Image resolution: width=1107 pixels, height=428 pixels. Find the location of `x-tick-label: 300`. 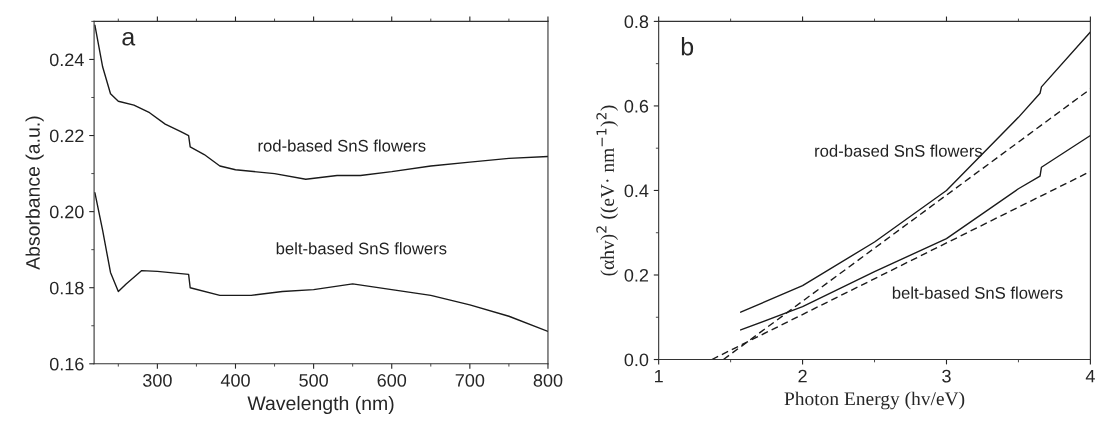

x-tick-label: 300 is located at coordinates (157, 380).